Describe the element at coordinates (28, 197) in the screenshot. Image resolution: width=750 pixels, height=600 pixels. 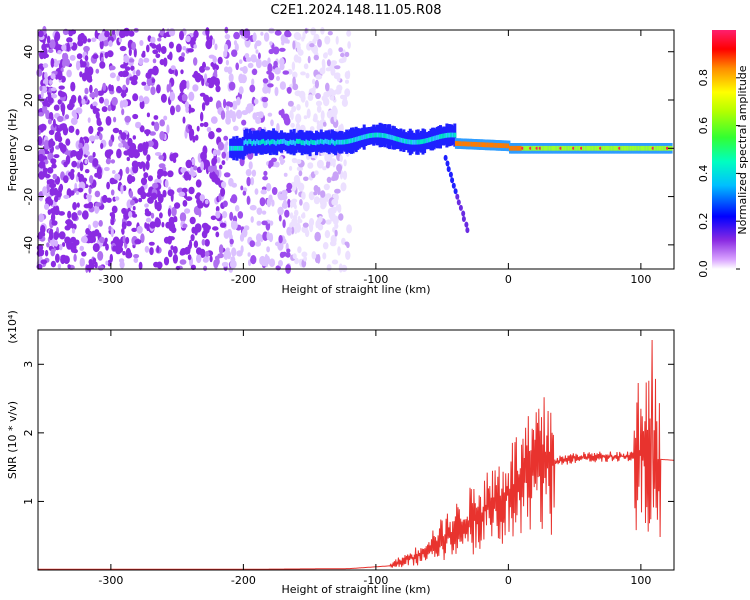
I see `spectrogram-y-tick-label: -20` at that location.